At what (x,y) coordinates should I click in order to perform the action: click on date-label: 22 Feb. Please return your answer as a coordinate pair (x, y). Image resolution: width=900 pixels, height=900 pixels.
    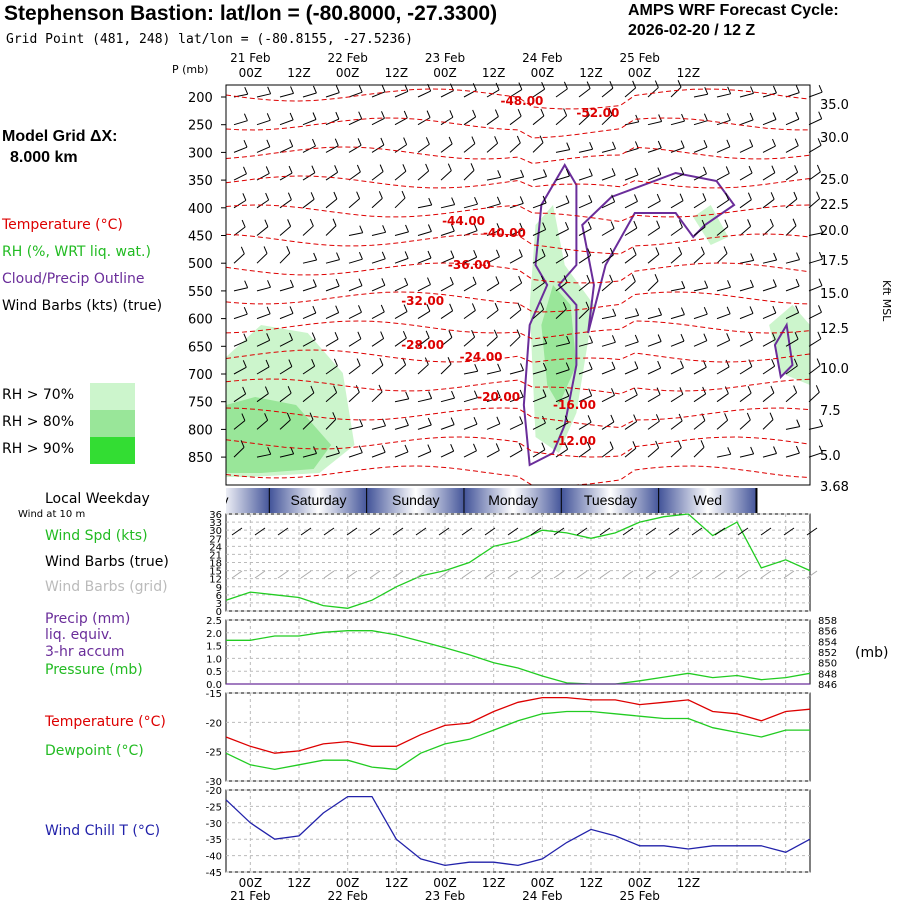
    Looking at the image, I should click on (347, 894).